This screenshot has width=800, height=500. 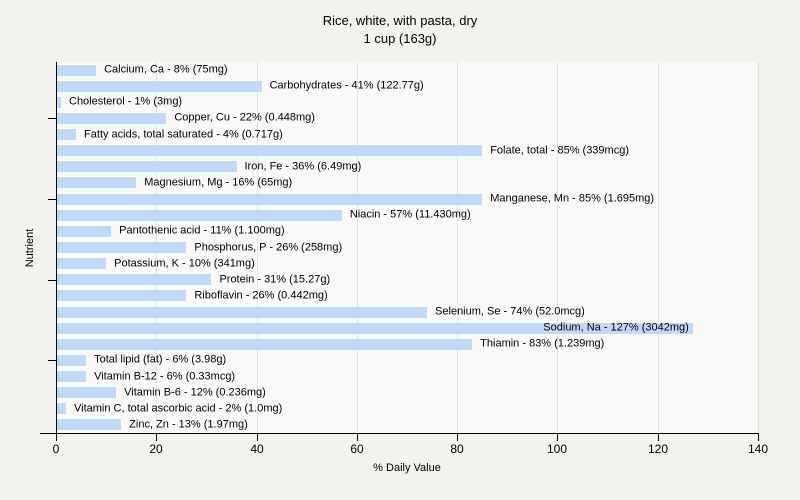 I want to click on bar-label: Protein - 31% (15.27g), so click(x=275, y=279).